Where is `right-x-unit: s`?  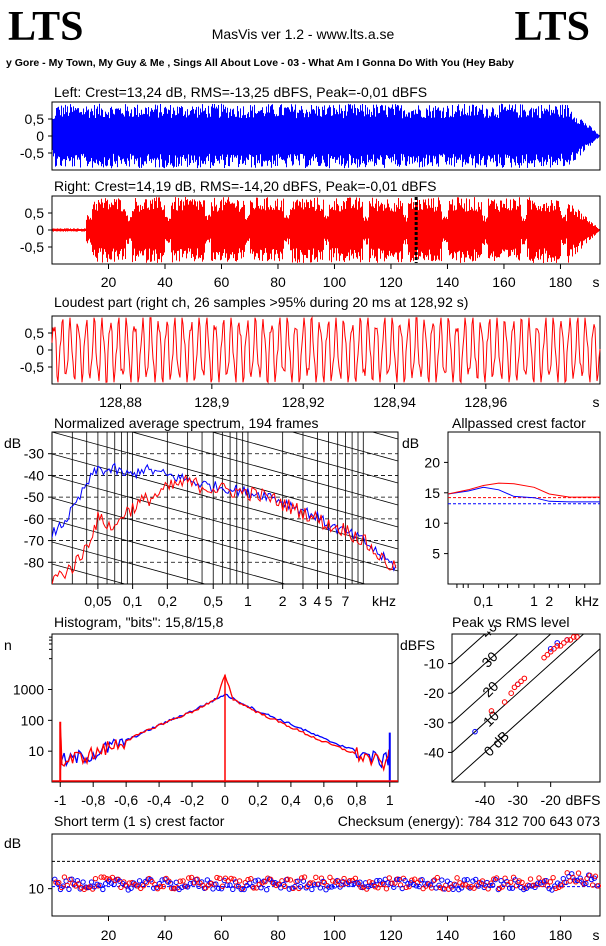 right-x-unit: s is located at coordinates (596, 282).